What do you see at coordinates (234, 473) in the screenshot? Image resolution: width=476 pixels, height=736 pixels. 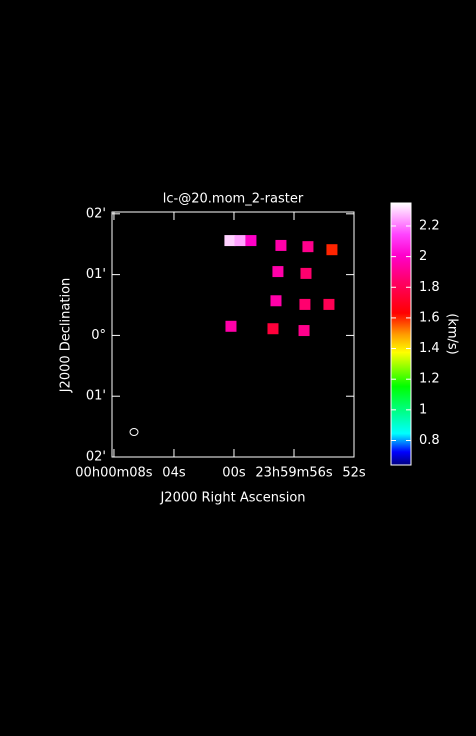 I see `x-tick-label: 00s` at bounding box center [234, 473].